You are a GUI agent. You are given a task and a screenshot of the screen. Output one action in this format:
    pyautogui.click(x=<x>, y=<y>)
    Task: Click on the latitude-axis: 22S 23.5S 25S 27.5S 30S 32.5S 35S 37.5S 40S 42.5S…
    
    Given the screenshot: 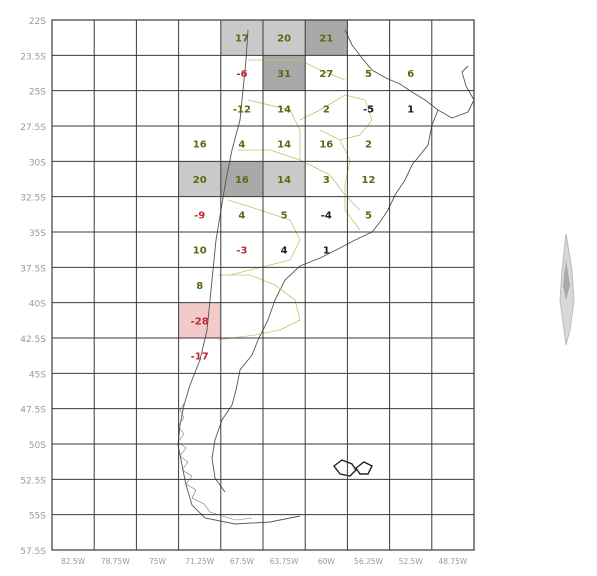 What is the action you would take?
    pyautogui.click(x=33, y=287)
    